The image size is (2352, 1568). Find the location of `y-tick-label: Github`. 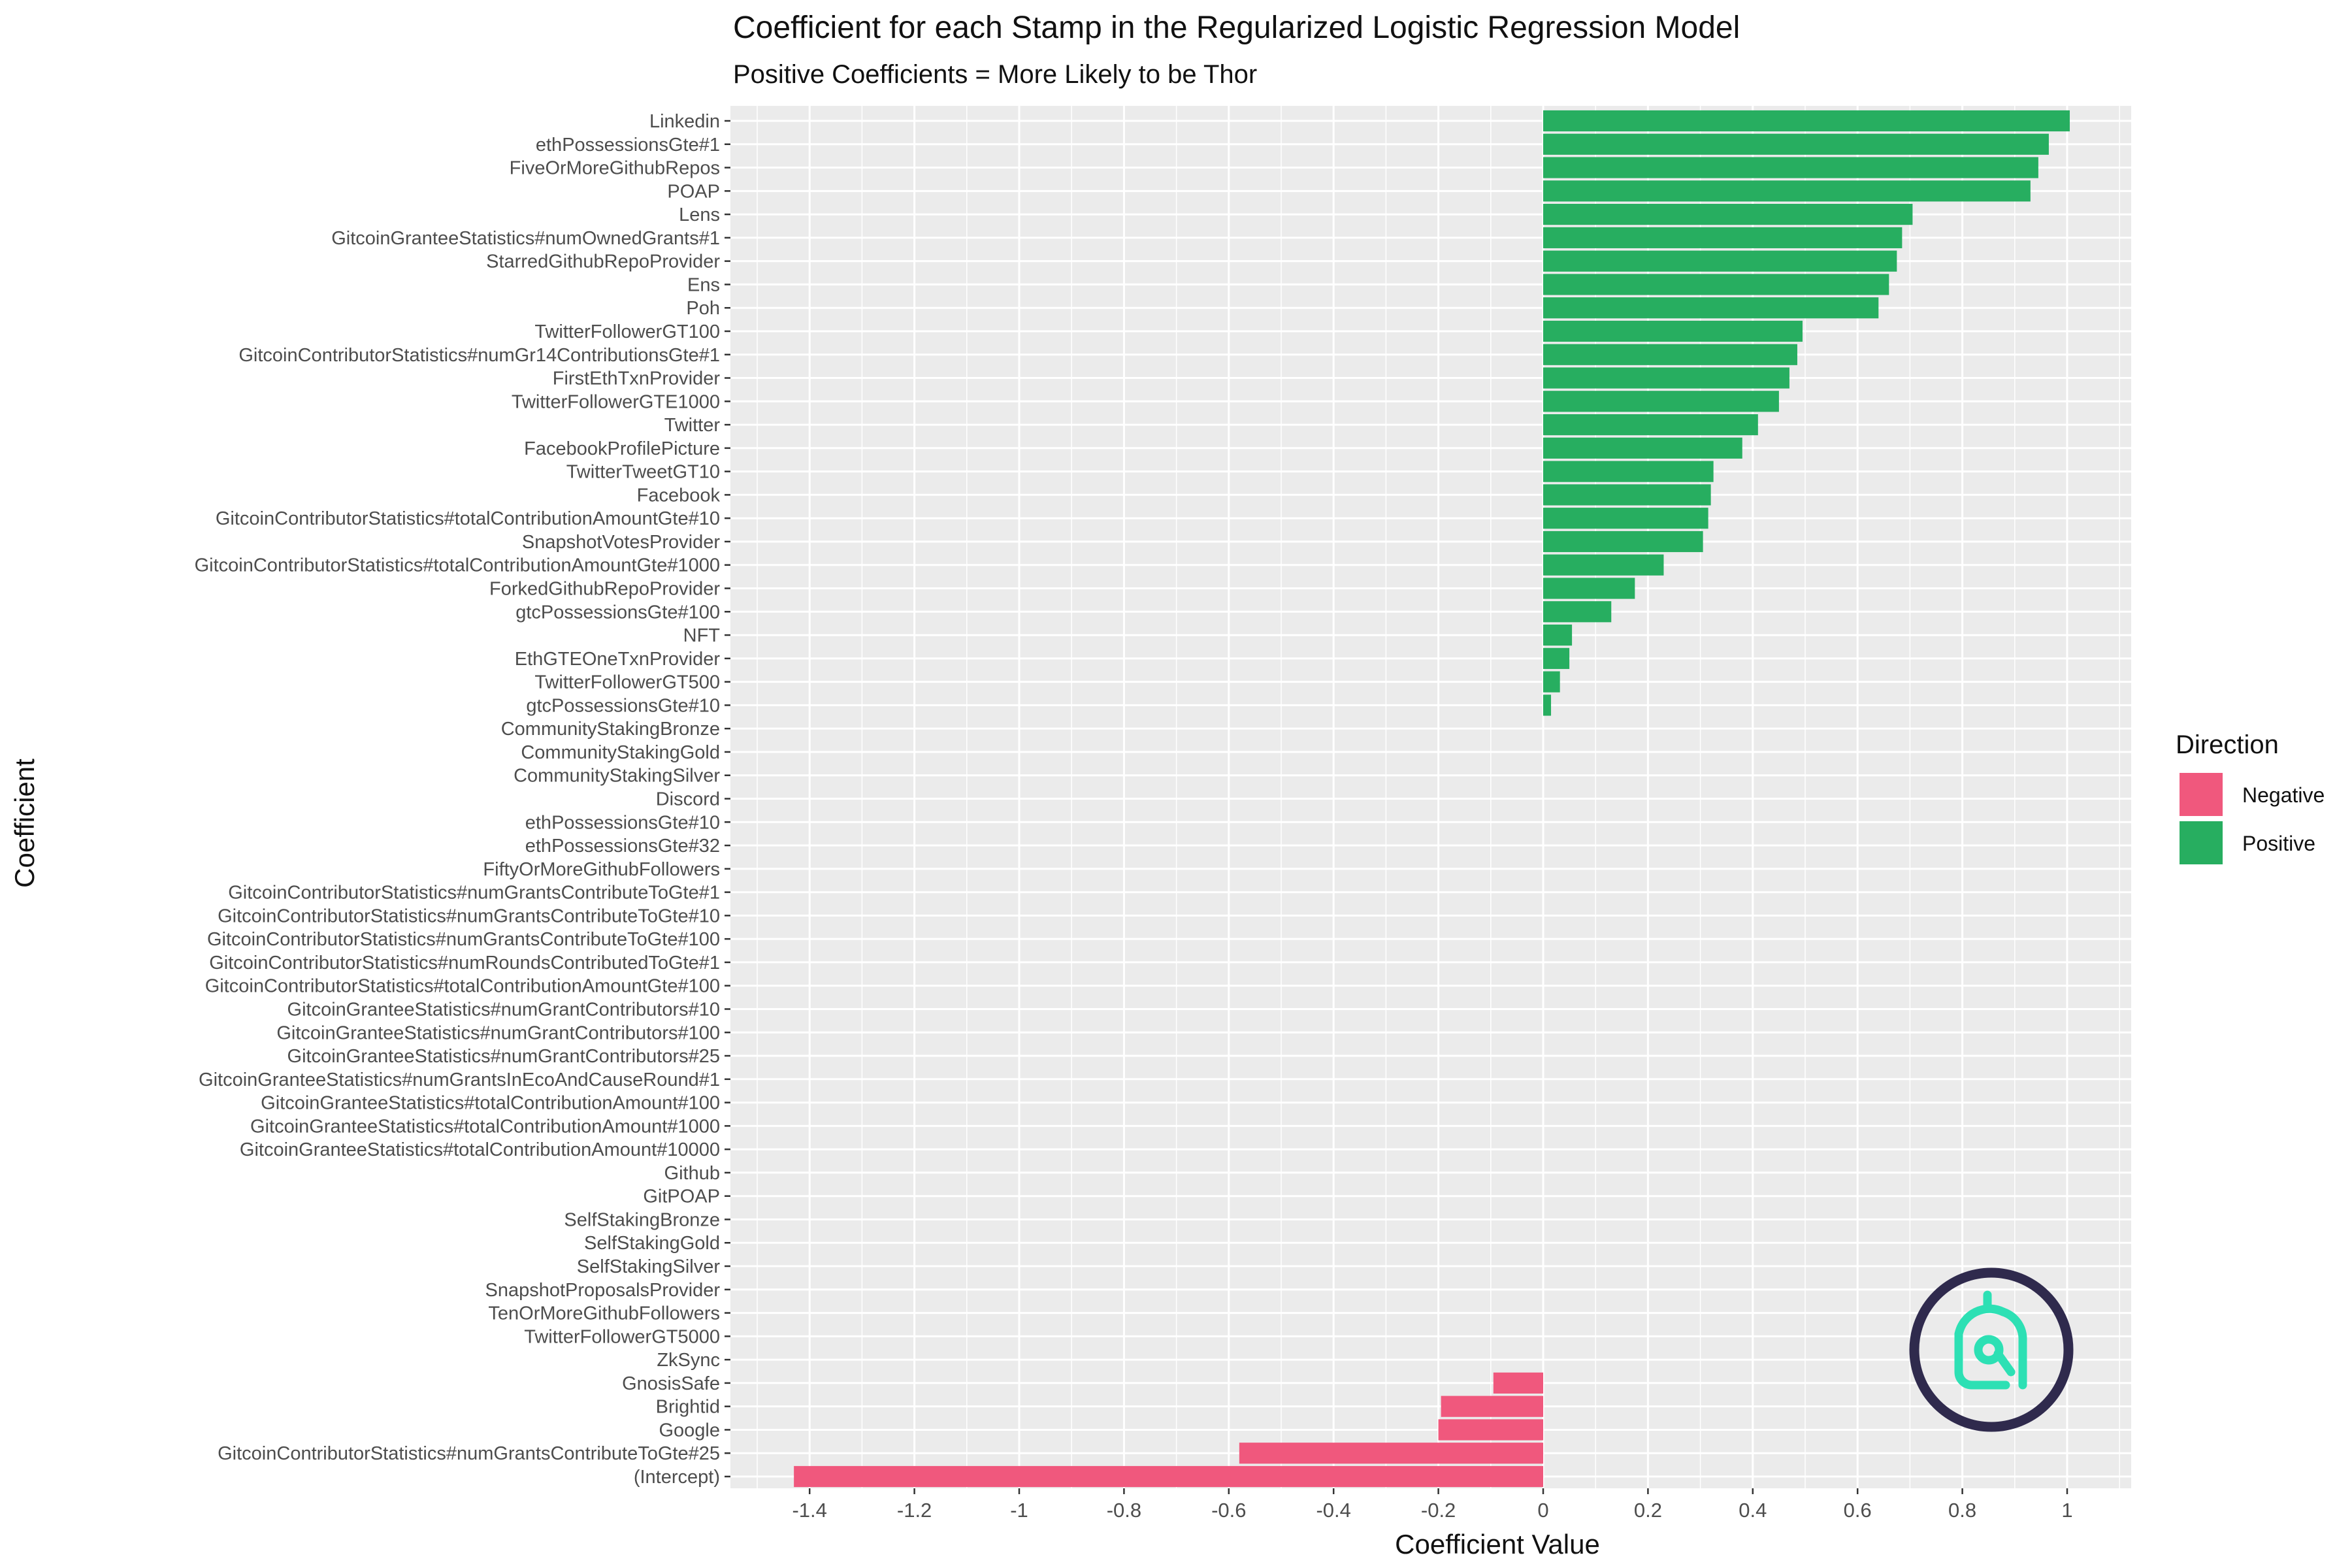

y-tick-label: Github is located at coordinates (692, 1173).